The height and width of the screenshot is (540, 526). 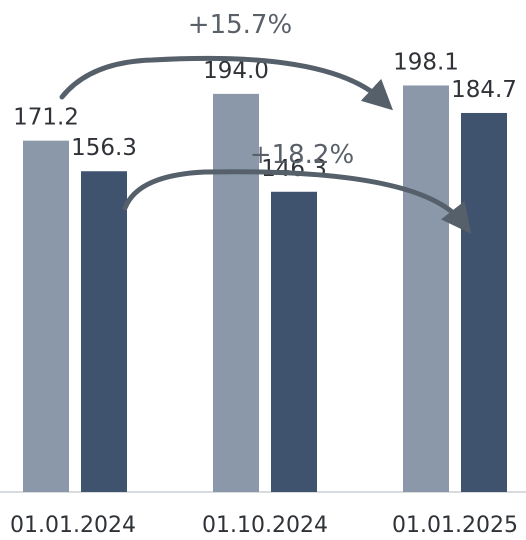 What do you see at coordinates (104, 331) in the screenshot?
I see `bar-series-2-01-01-2024` at bounding box center [104, 331].